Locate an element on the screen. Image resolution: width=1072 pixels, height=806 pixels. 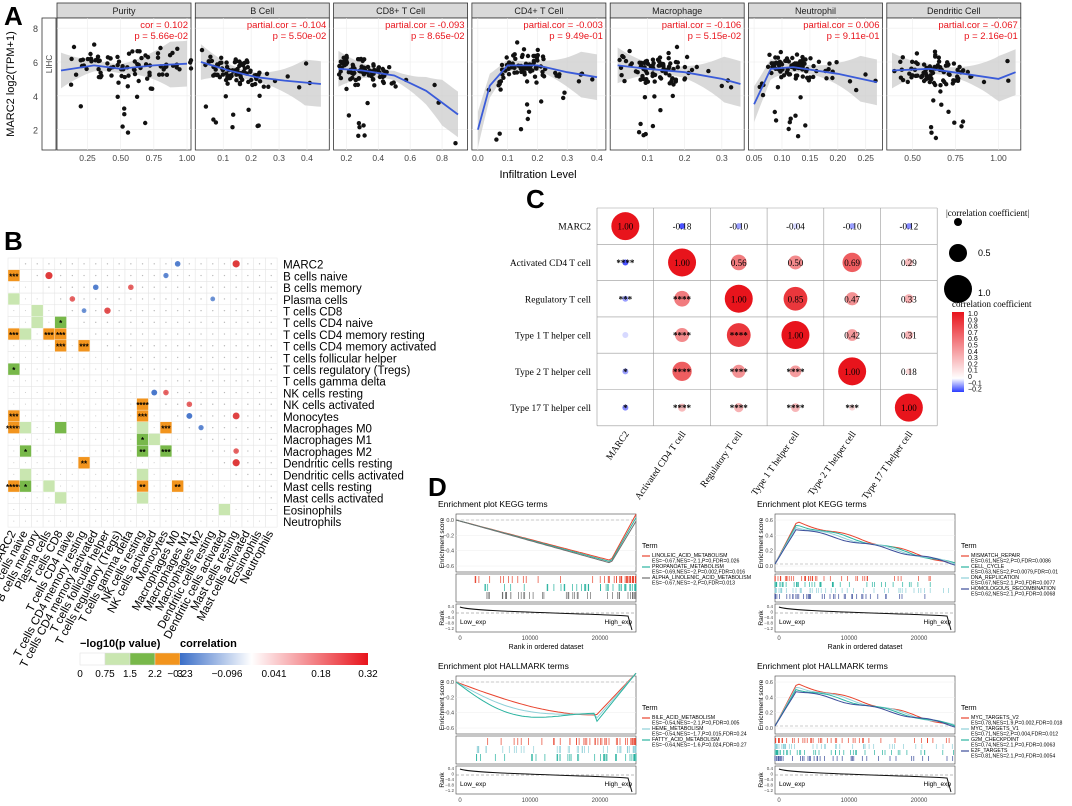
legend-p-swatch is located at coordinates (117, 659).